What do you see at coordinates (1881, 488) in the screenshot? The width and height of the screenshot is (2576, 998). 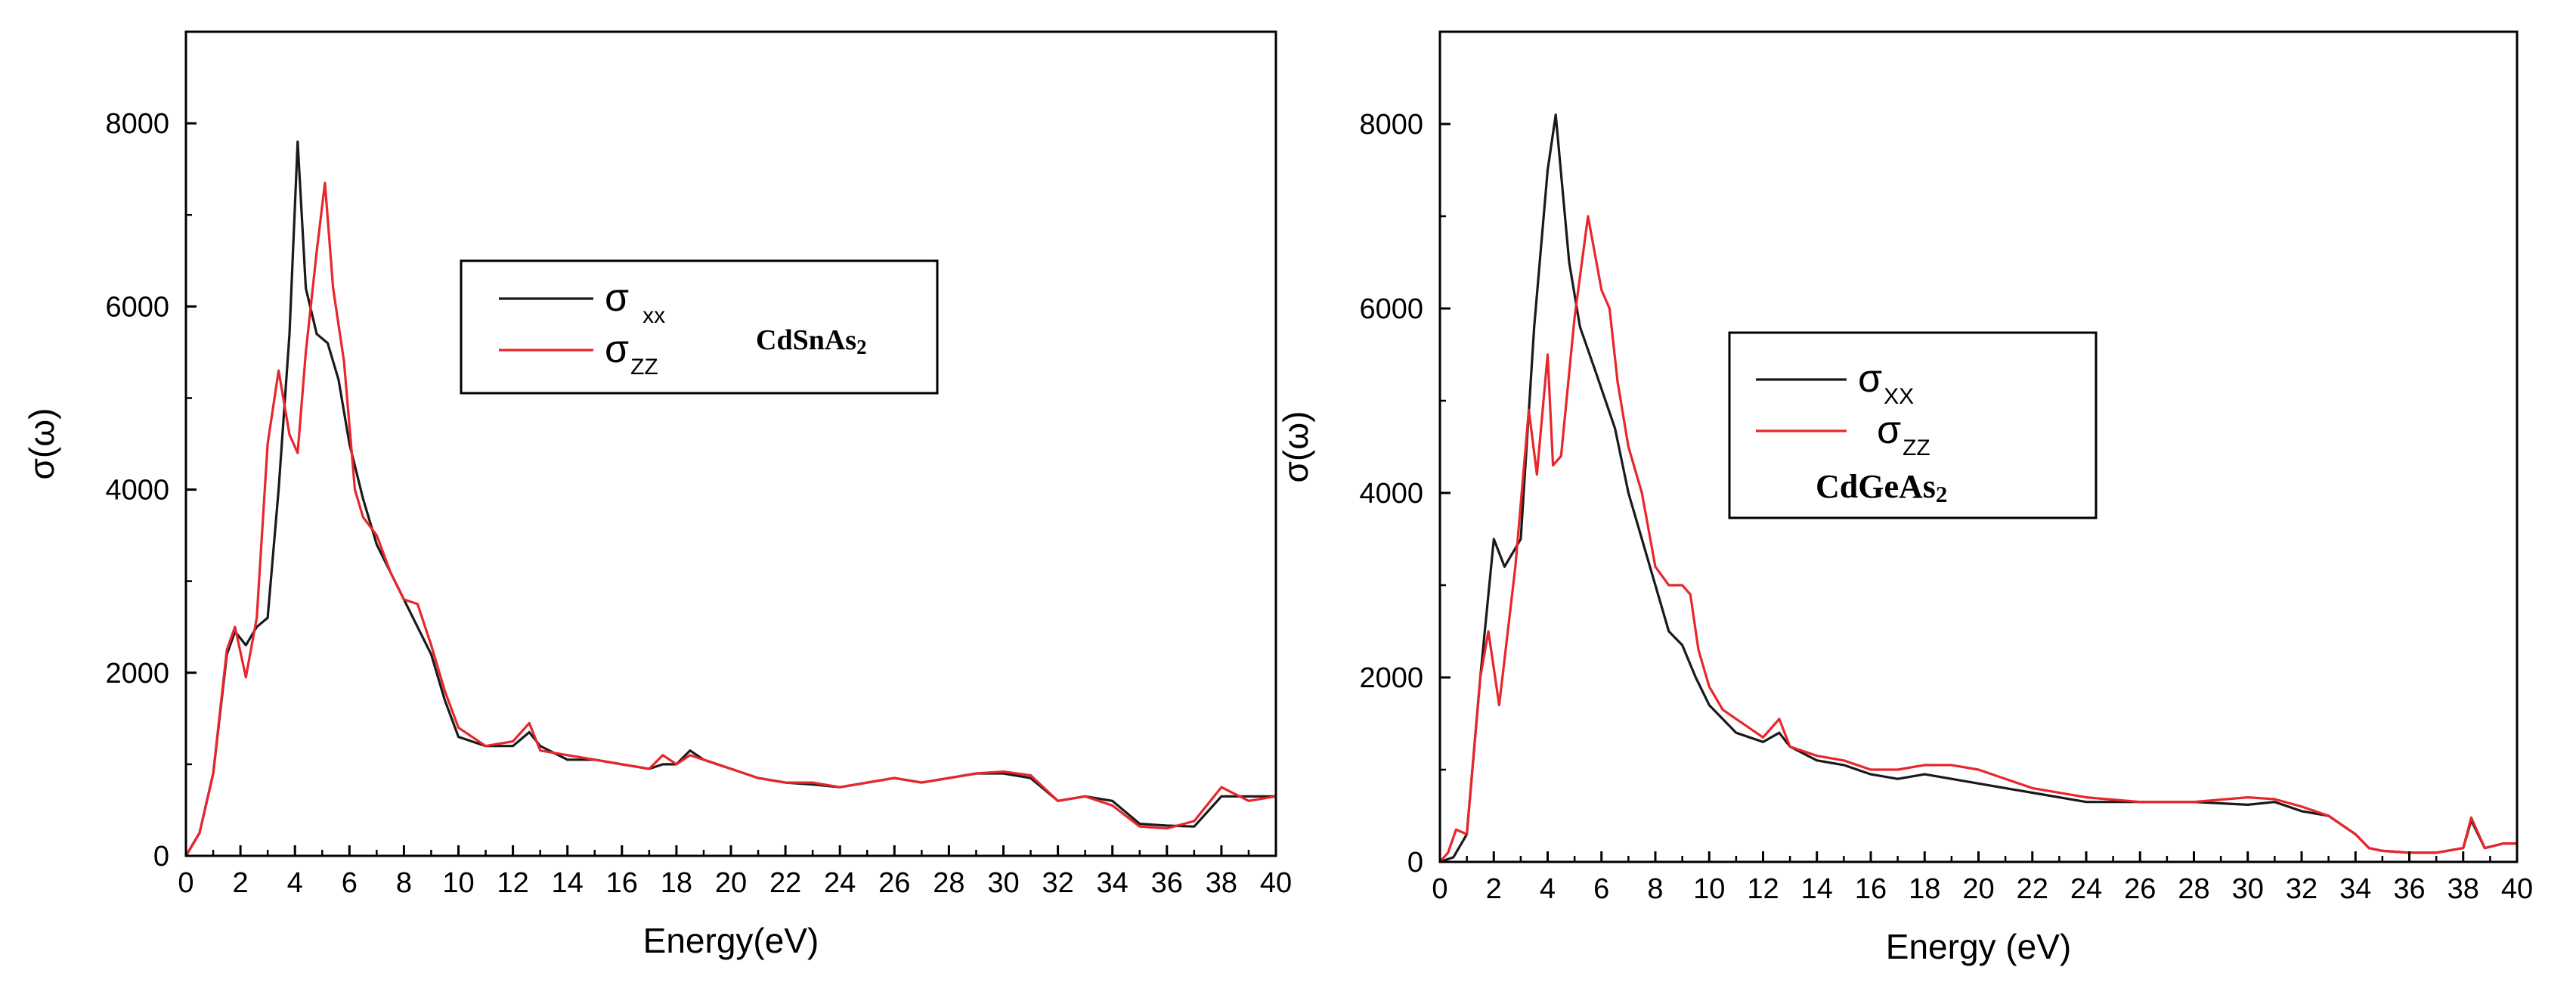 I see `compound-label: CdGeAs2` at bounding box center [1881, 488].